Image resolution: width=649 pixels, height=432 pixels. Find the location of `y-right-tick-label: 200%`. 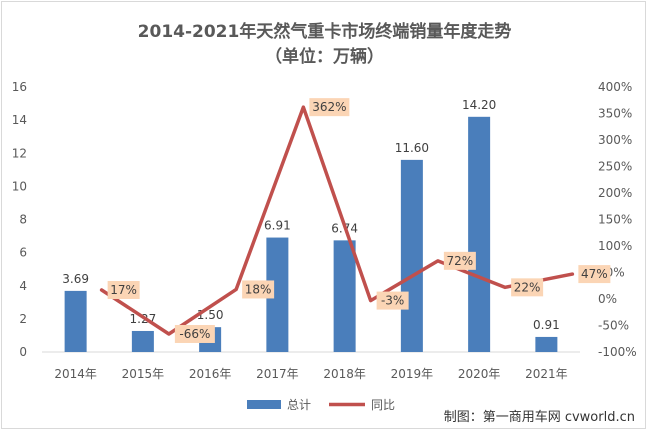

y-right-tick-label: 200% is located at coordinates (615, 193).